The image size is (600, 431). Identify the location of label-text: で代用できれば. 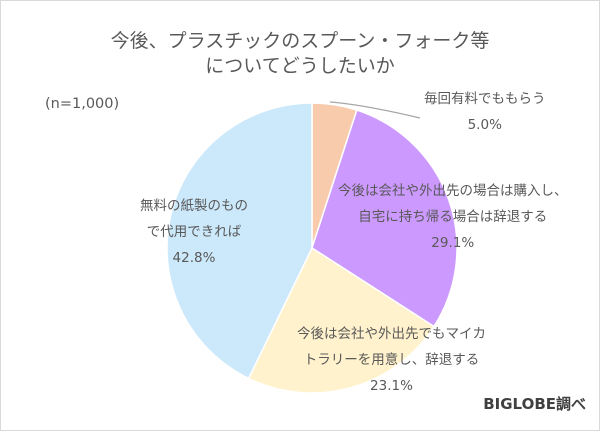
(194, 232).